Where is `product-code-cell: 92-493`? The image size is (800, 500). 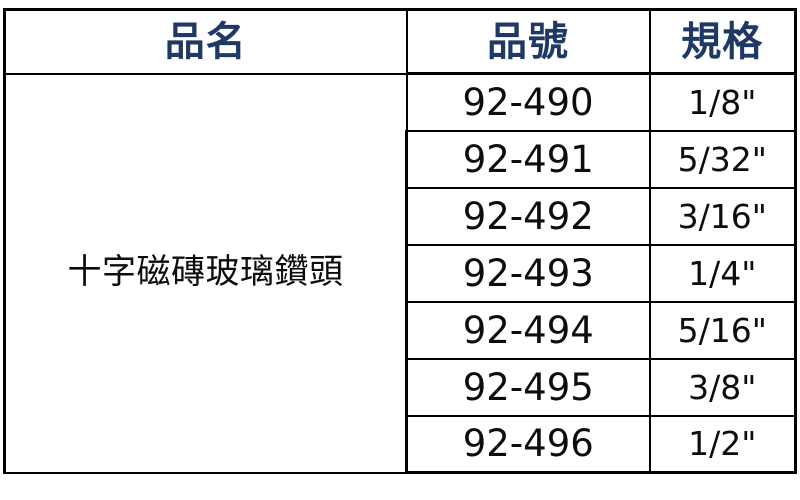
product-code-cell: 92-493 is located at coordinates (528, 273).